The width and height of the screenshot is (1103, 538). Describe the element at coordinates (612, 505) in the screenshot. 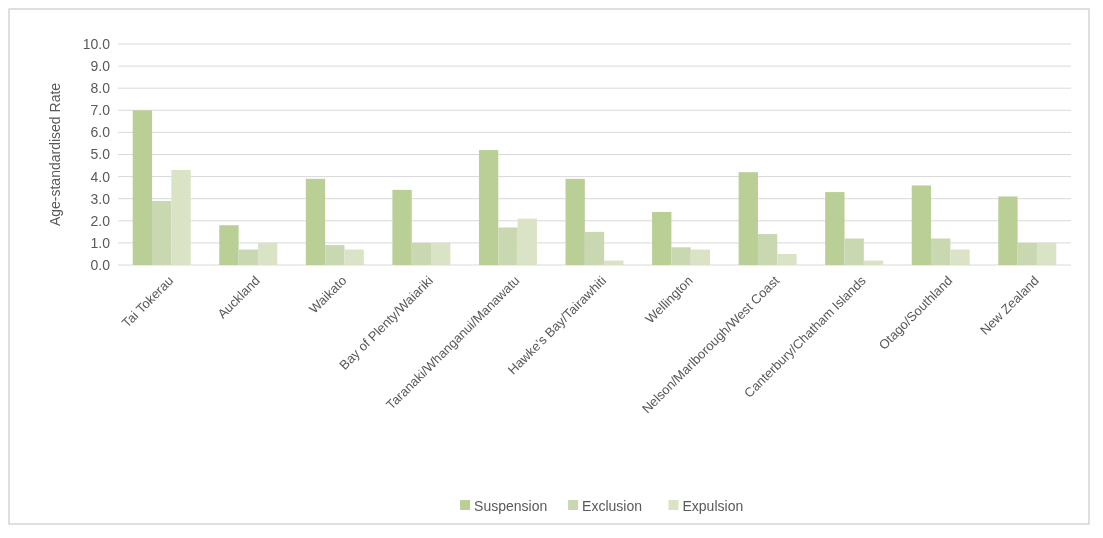

I see `legend-label: Exclusion` at that location.